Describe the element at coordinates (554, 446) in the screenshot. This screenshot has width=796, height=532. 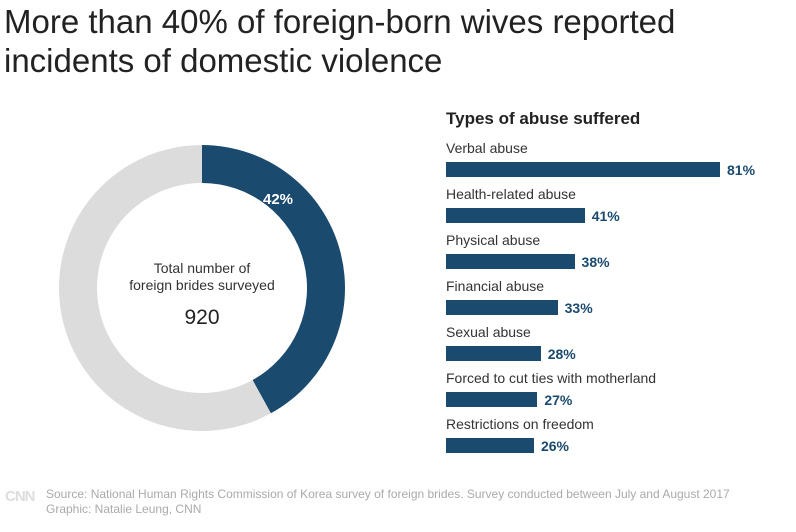
I see `bar-value-label: 26%` at that location.